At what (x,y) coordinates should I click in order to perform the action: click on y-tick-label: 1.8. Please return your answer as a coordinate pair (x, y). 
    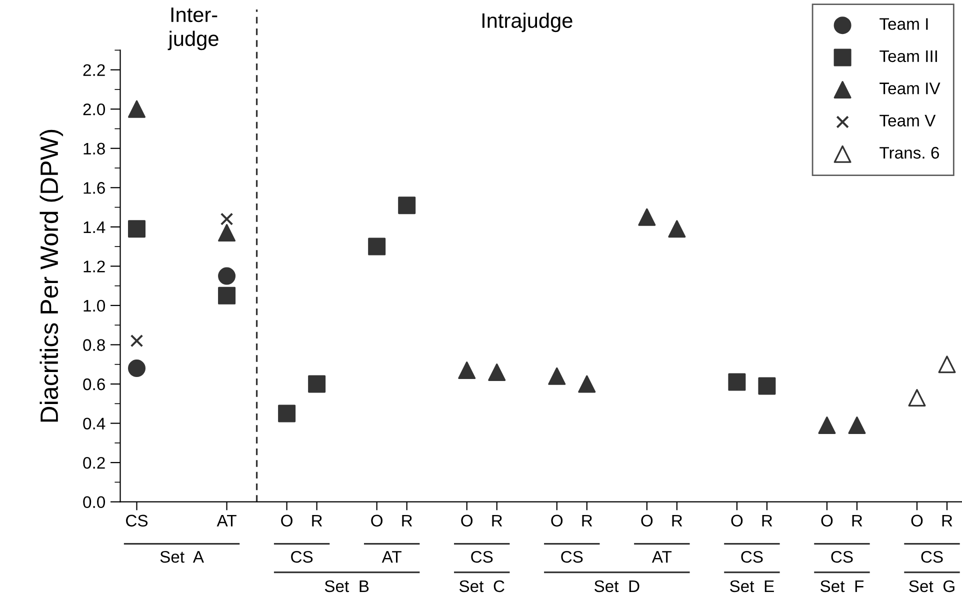
    Looking at the image, I should click on (94, 148).